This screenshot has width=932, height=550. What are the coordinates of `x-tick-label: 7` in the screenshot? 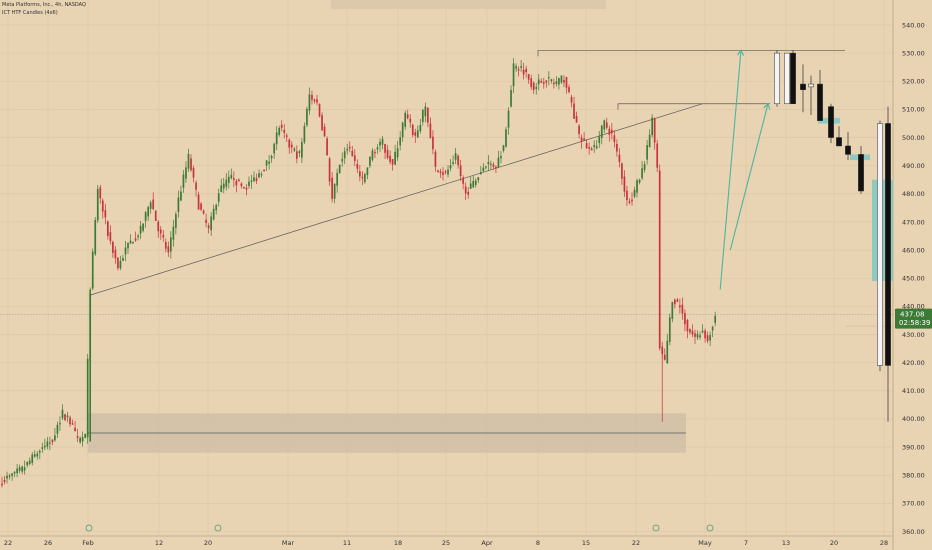 It's located at (746, 543).